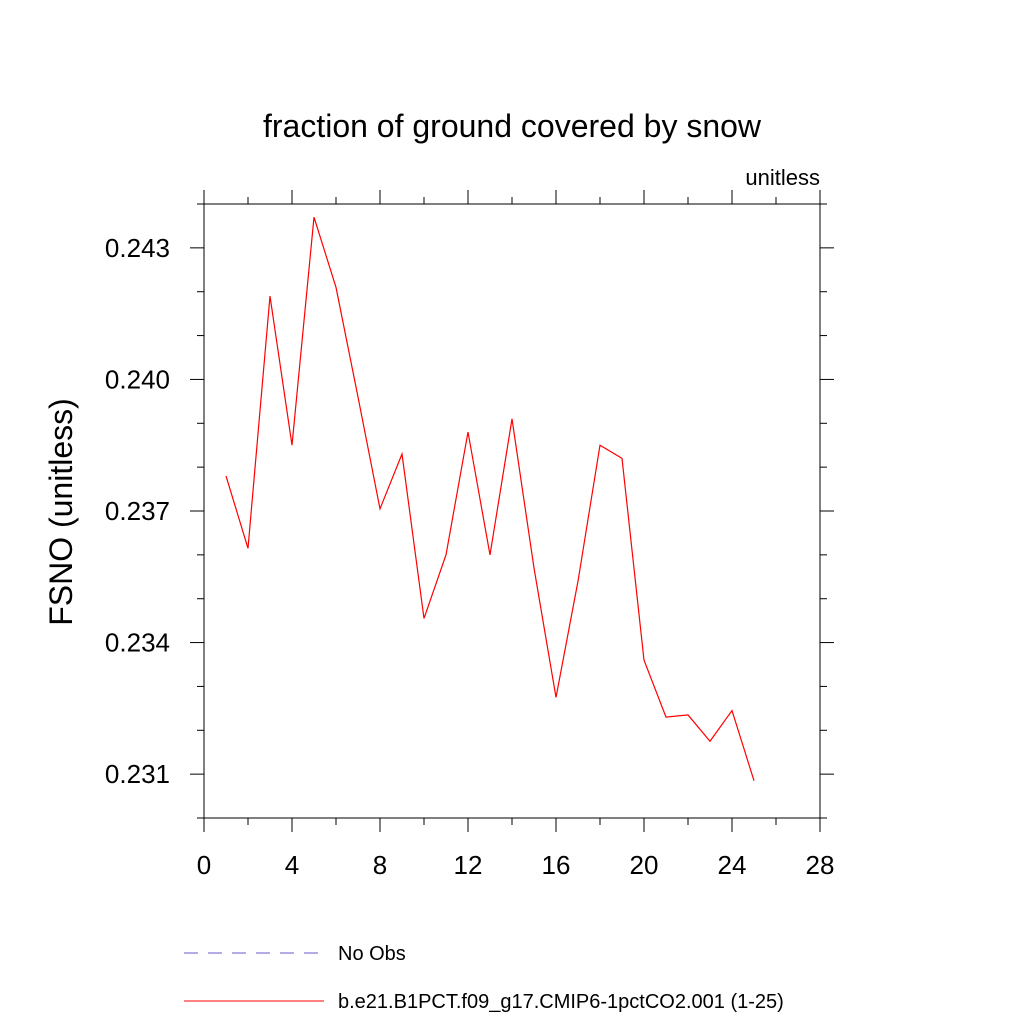 Image resolution: width=1024 pixels, height=1024 pixels. What do you see at coordinates (137, 379) in the screenshot?
I see `y-tick-label: 0.240` at bounding box center [137, 379].